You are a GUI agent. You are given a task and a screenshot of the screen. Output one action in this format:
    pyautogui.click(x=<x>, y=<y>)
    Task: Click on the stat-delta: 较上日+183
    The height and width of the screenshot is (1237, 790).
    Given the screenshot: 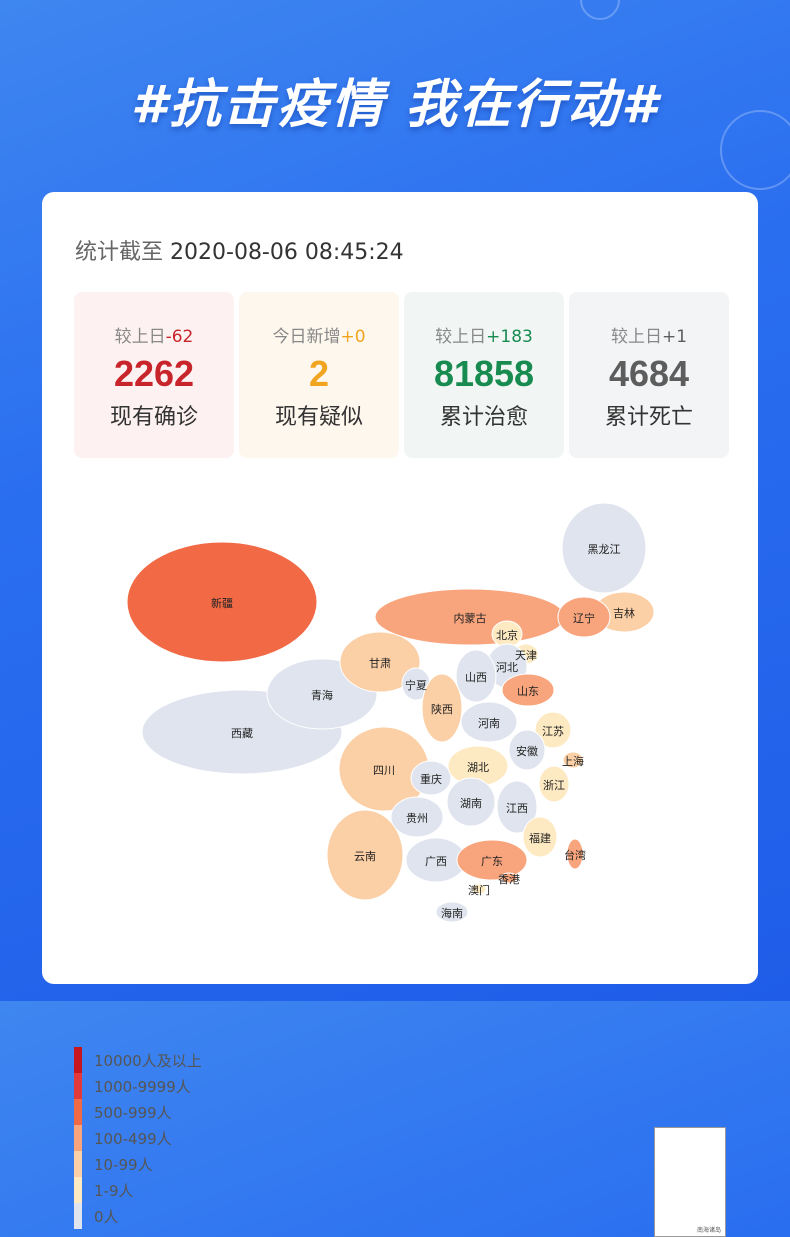 What is the action you would take?
    pyautogui.click(x=484, y=337)
    